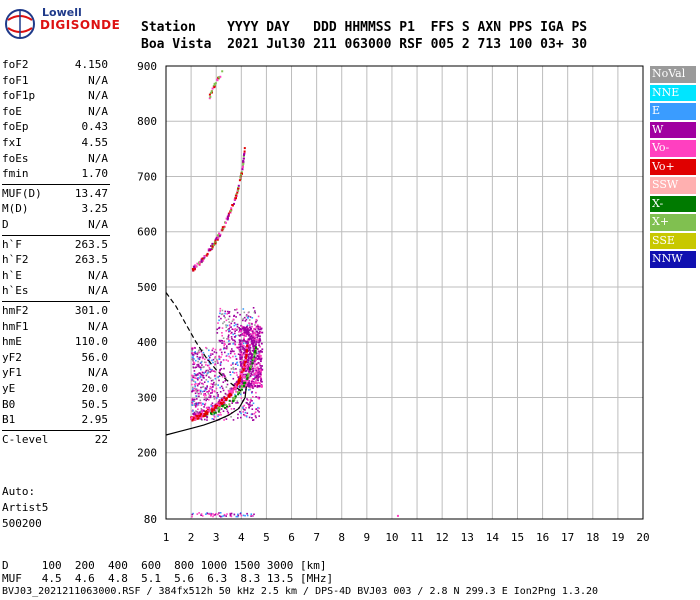  Describe the element at coordinates (15, 326) in the screenshot. I see `param-label: hmF1` at that location.